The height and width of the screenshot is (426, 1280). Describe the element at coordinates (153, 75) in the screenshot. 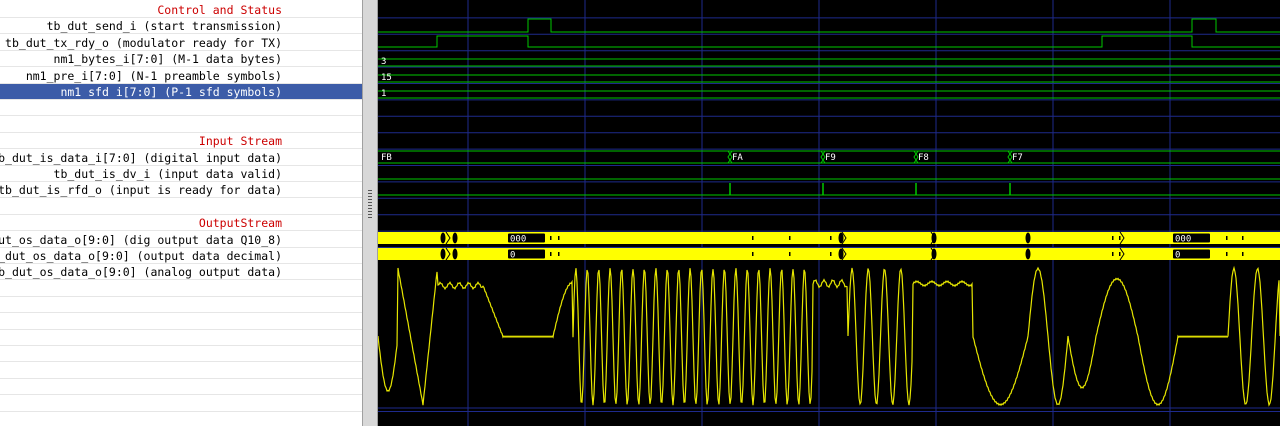

I see `signal-name-label: nm1_pre_i[7:0] (N-1 preamble symbols)` at that location.